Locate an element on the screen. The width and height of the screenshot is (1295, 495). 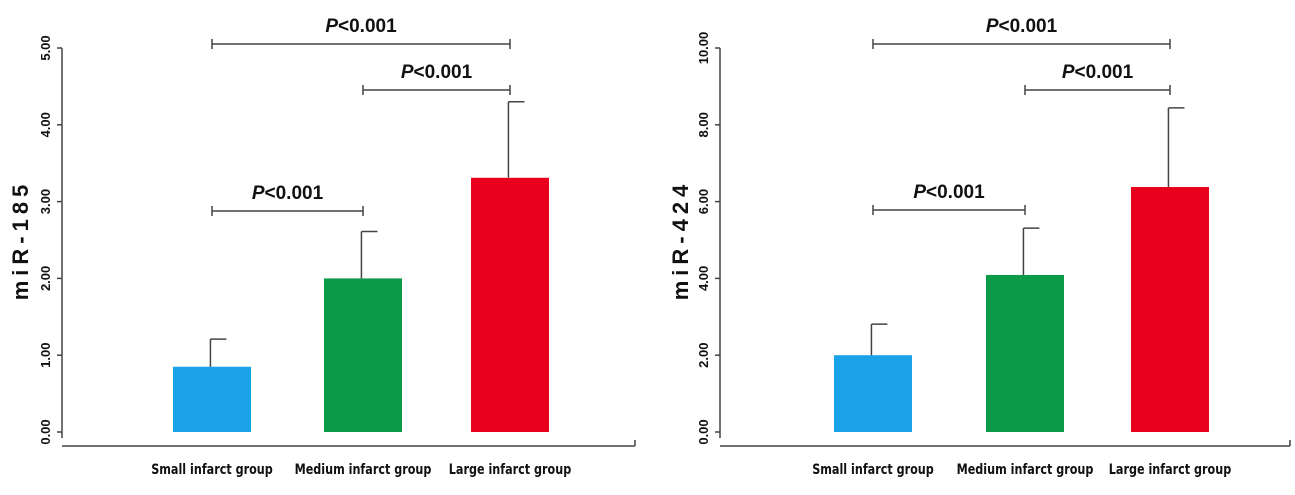
y-tick-label: 3.00 is located at coordinates (45, 201).